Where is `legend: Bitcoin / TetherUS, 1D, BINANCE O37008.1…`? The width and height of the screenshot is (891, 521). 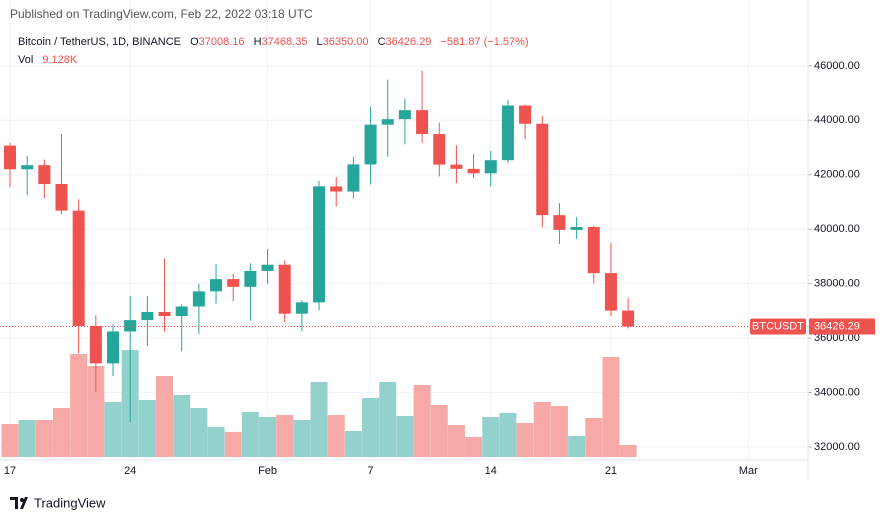
legend: Bitcoin / TetherUS, 1D, BINANCE O37008.1… is located at coordinates (273, 51).